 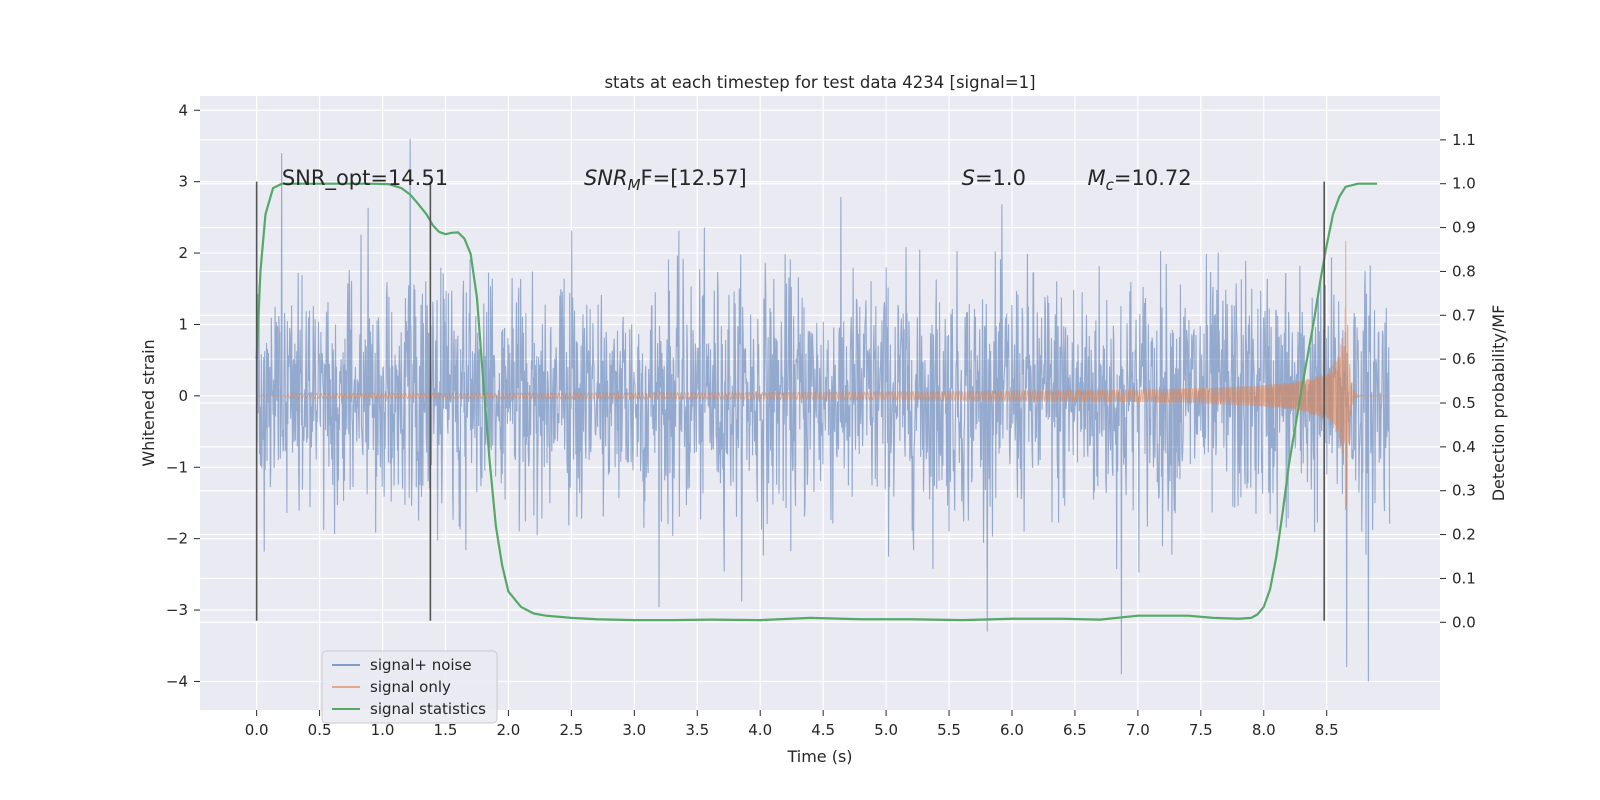 What do you see at coordinates (148, 402) in the screenshot?
I see `y-axis-title: Whitened strain` at bounding box center [148, 402].